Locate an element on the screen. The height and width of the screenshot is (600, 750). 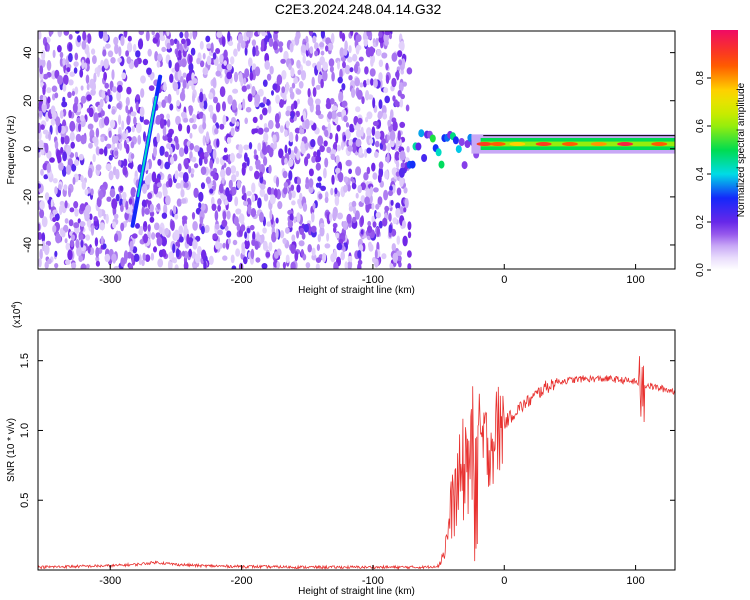
heatmap-y-tick-label: 0 is located at coordinates (28, 149).